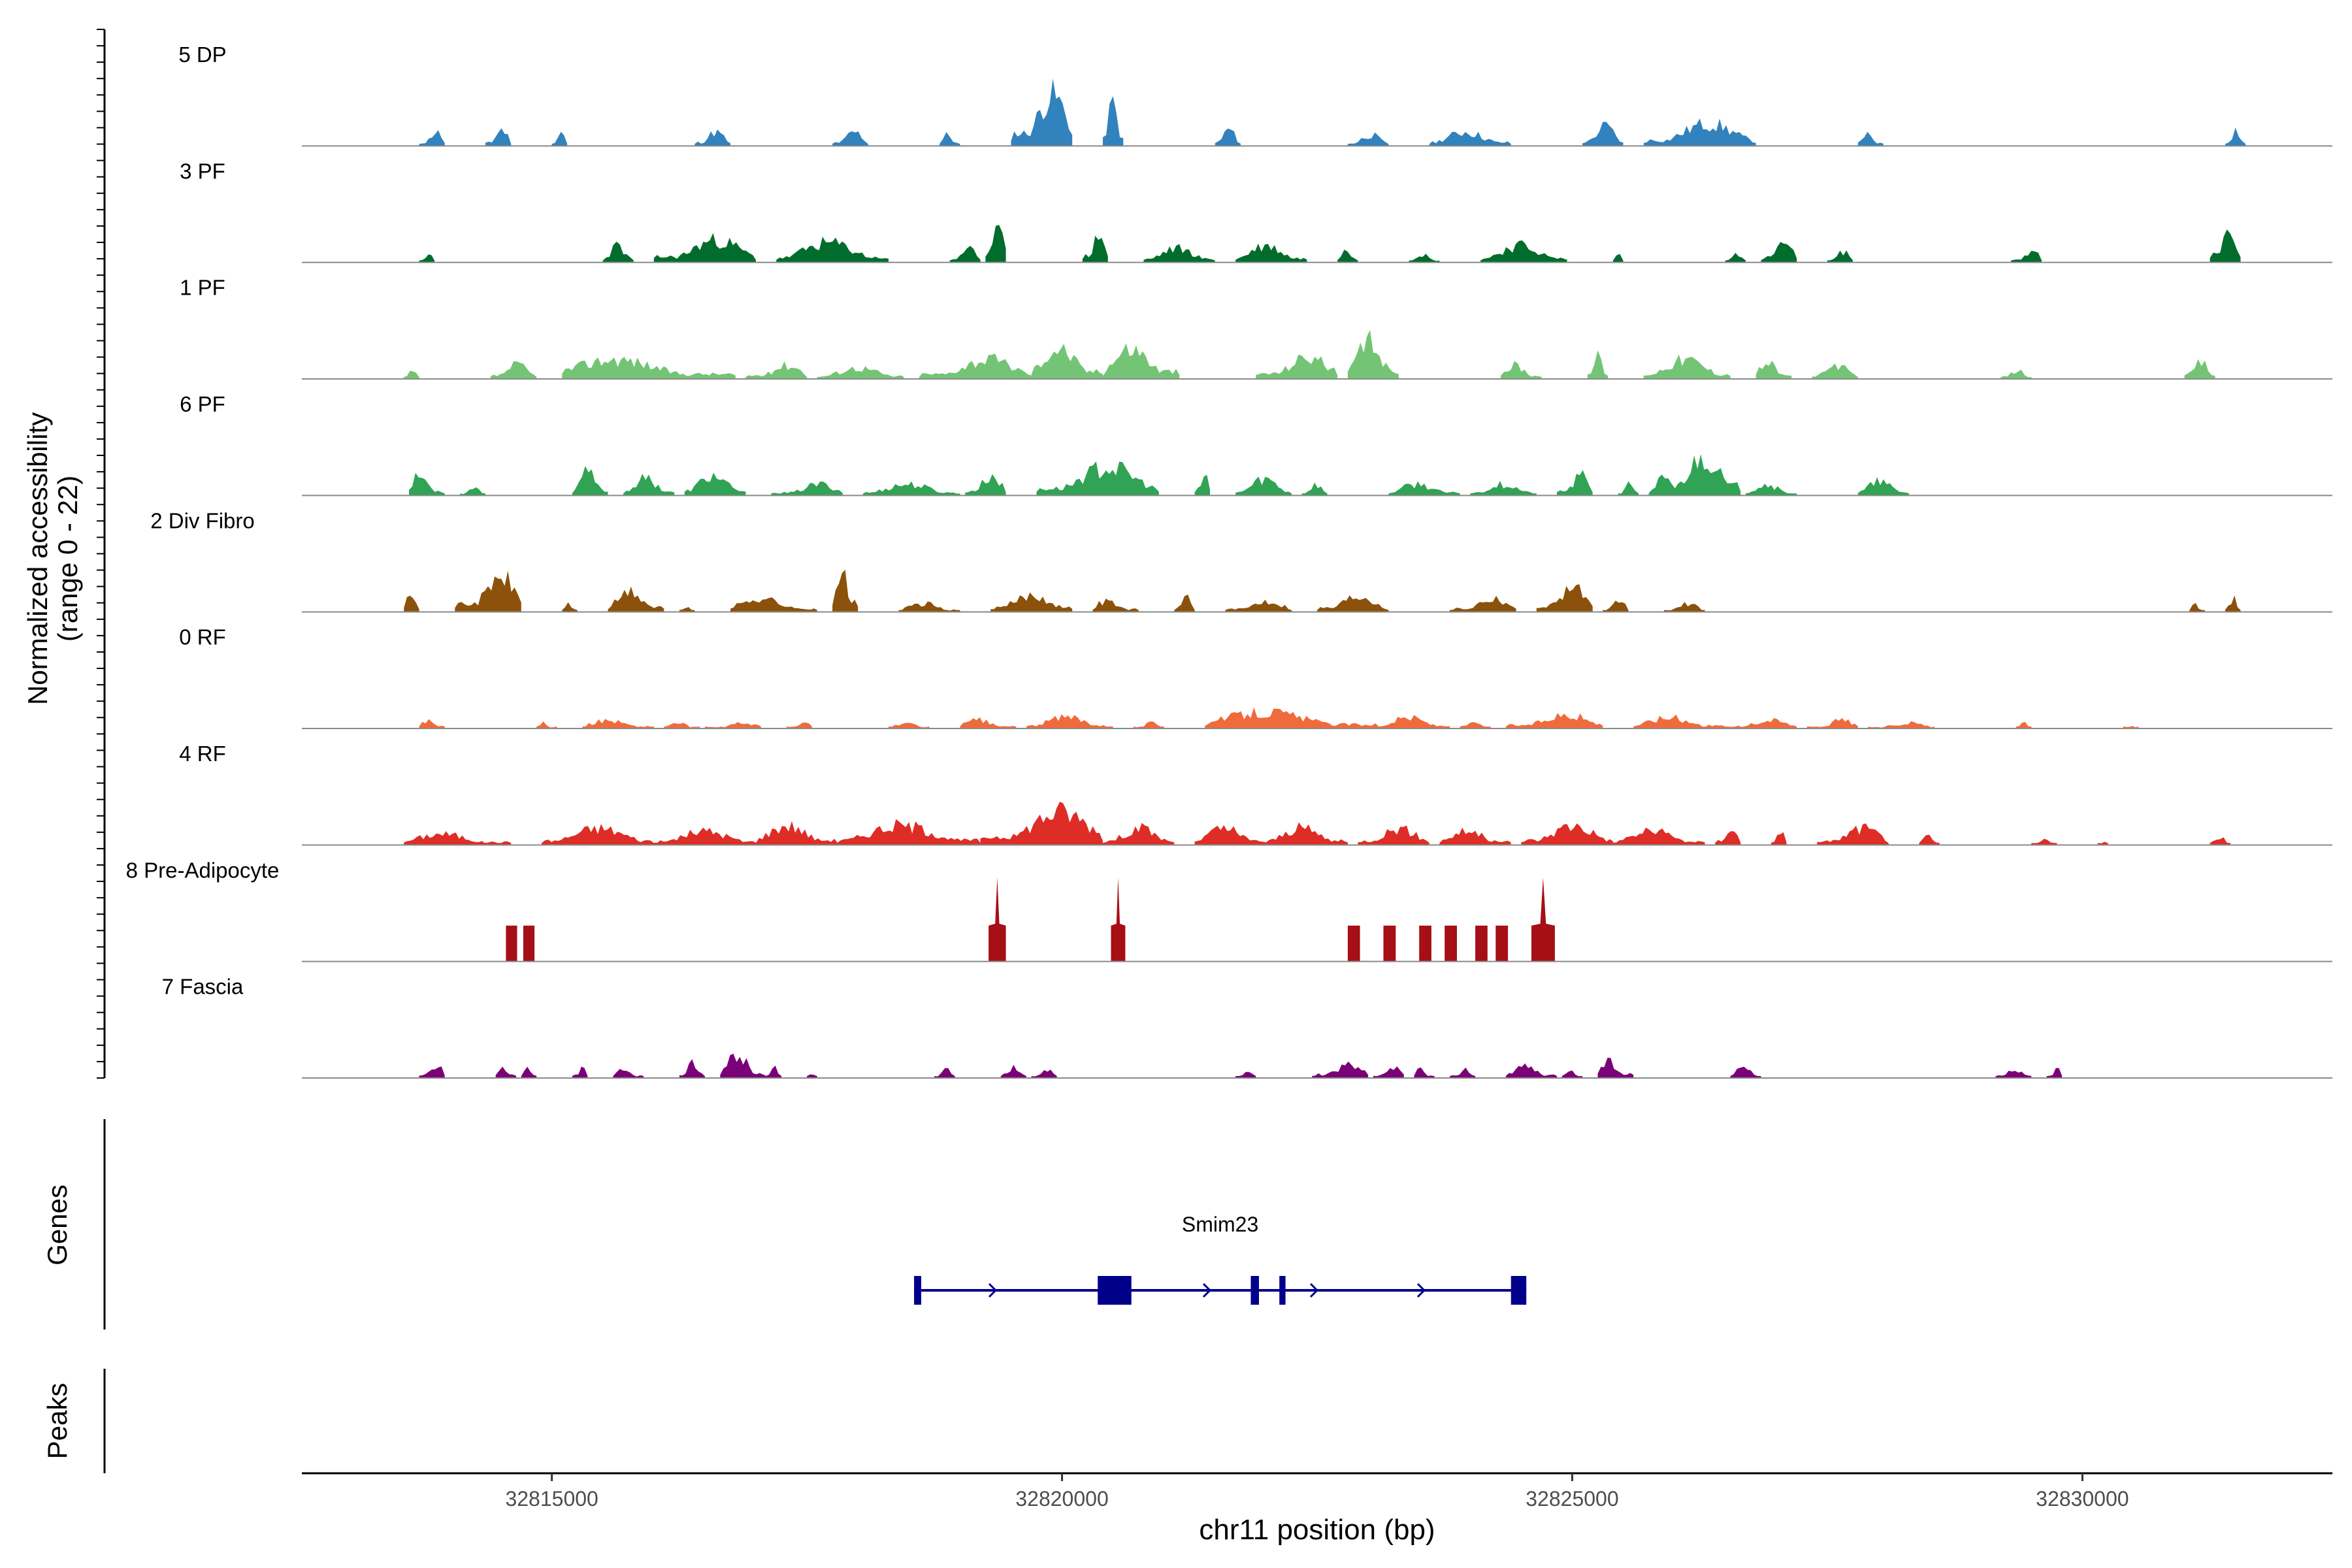 Image resolution: width=2352 pixels, height=1568 pixels. What do you see at coordinates (202, 171) in the screenshot?
I see `track-label: 3 PF` at bounding box center [202, 171].